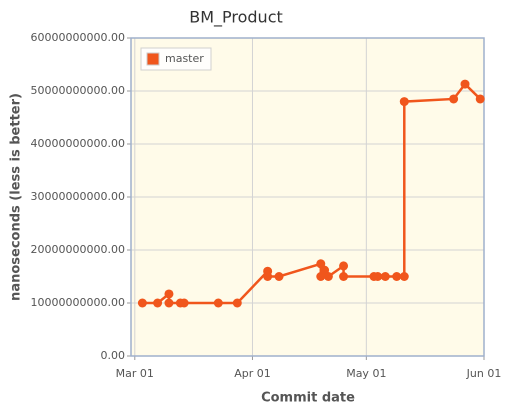 This screenshot has height=409, width=506. Describe the element at coordinates (135, 373) in the screenshot. I see `x-tick-label: Mar 01` at that location.